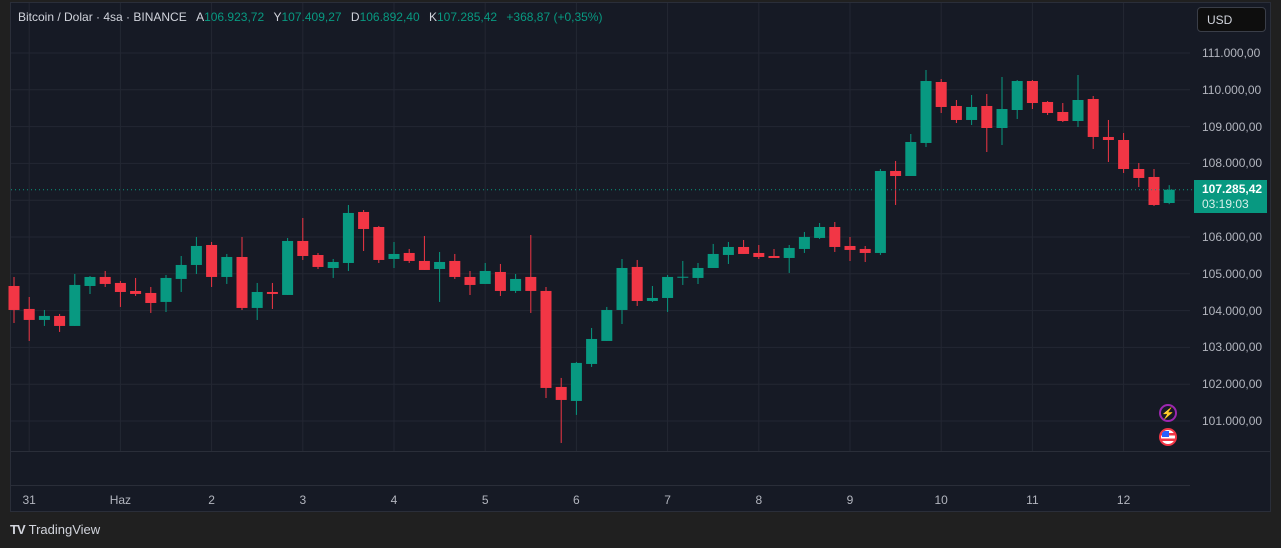 The image size is (1281, 548). Describe the element at coordinates (1168, 437) in the screenshot. I see `us-flag-icon` at that location.